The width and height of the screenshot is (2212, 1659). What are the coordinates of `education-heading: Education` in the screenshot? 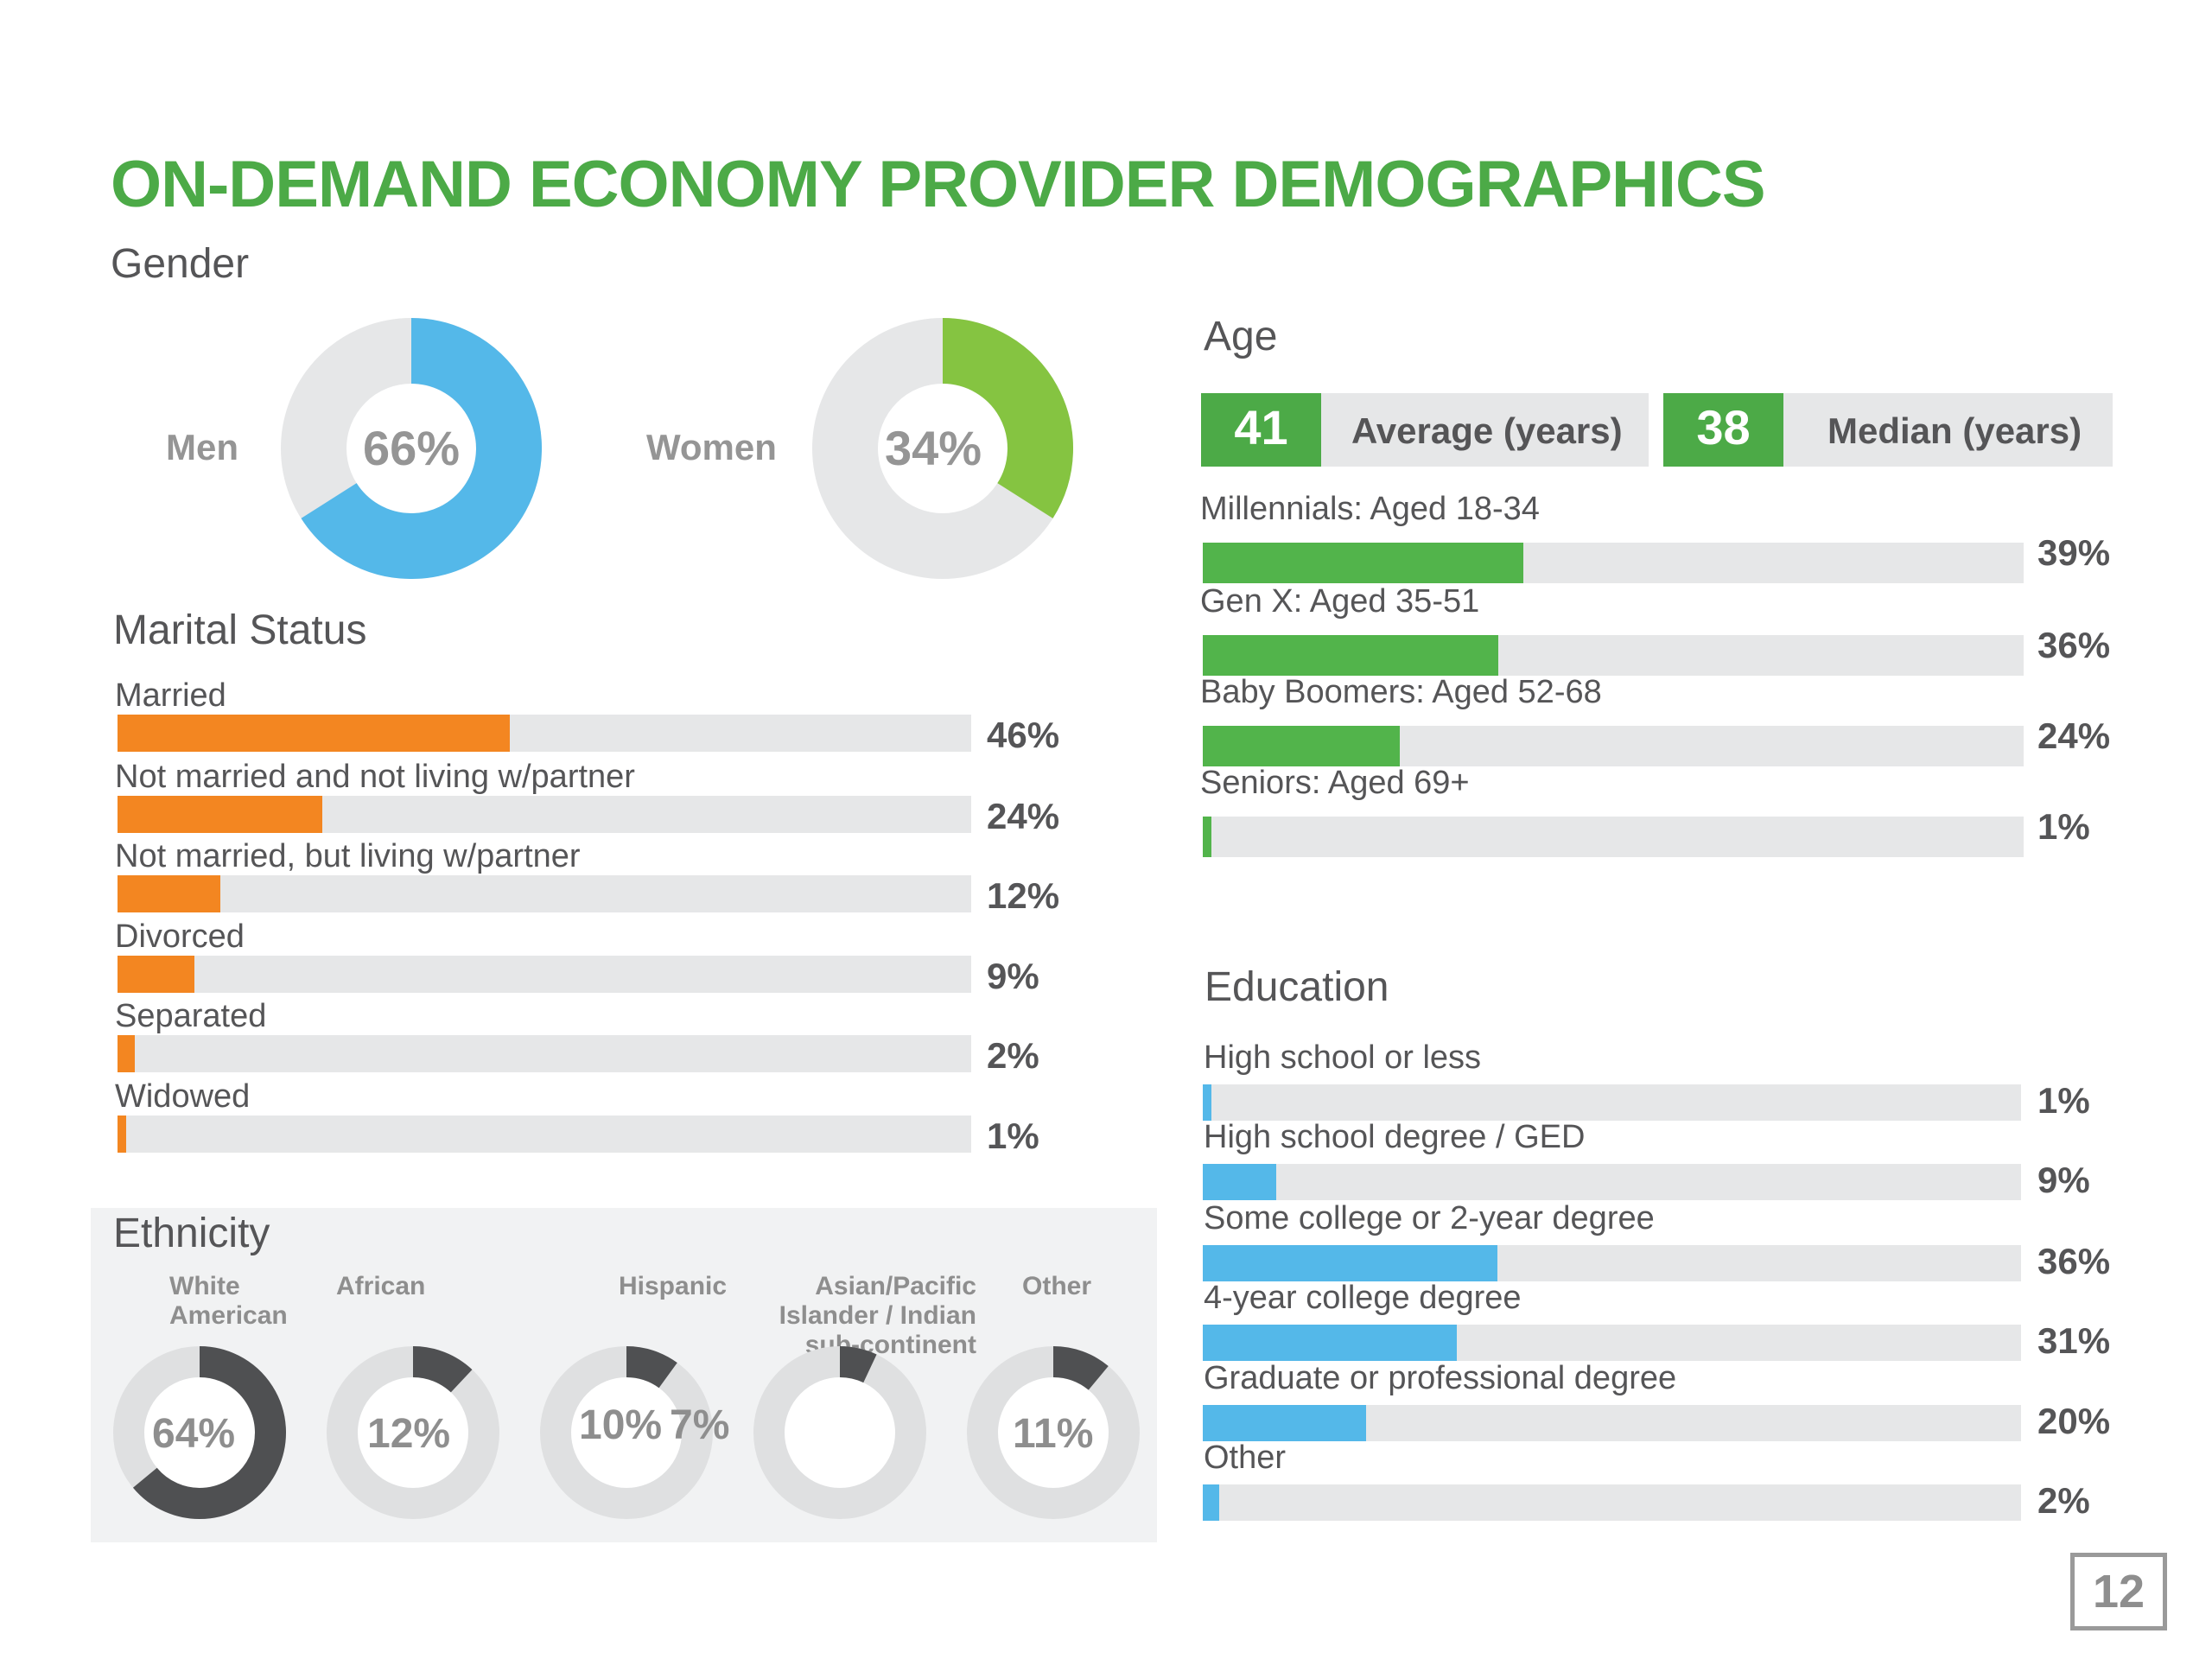 It's located at (1297, 987).